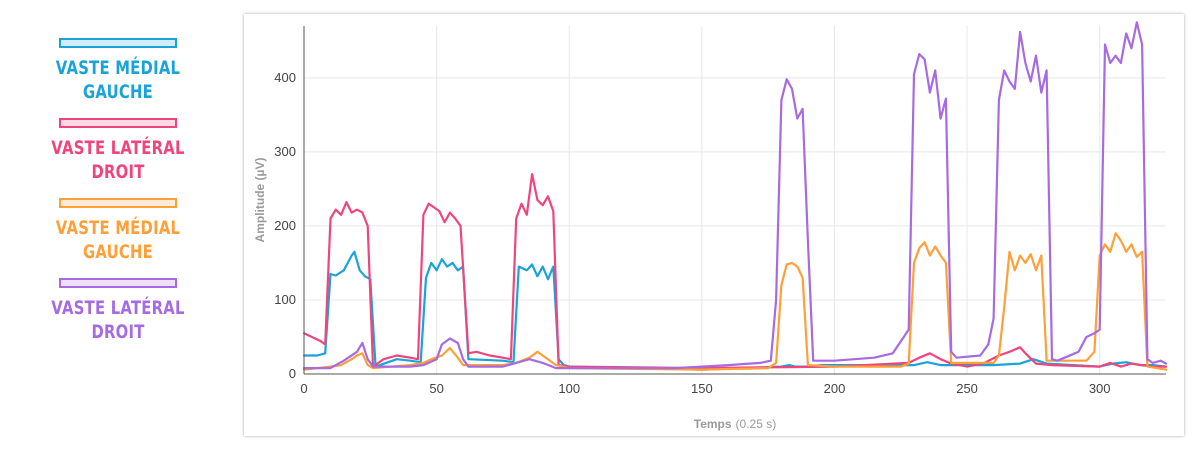  I want to click on x-tick-label: 50, so click(436, 388).